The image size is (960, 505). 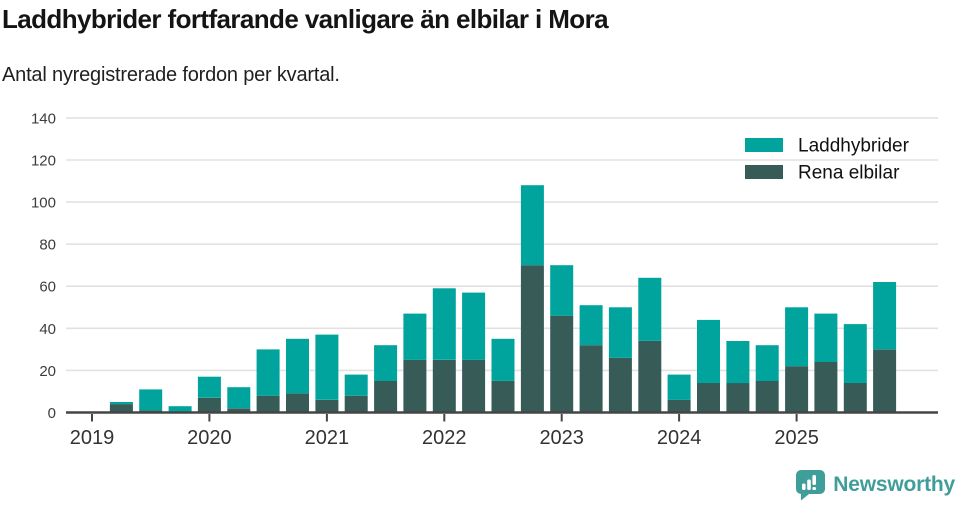 What do you see at coordinates (43, 203) in the screenshot?
I see `y-axis-tick-label: 100` at bounding box center [43, 203].